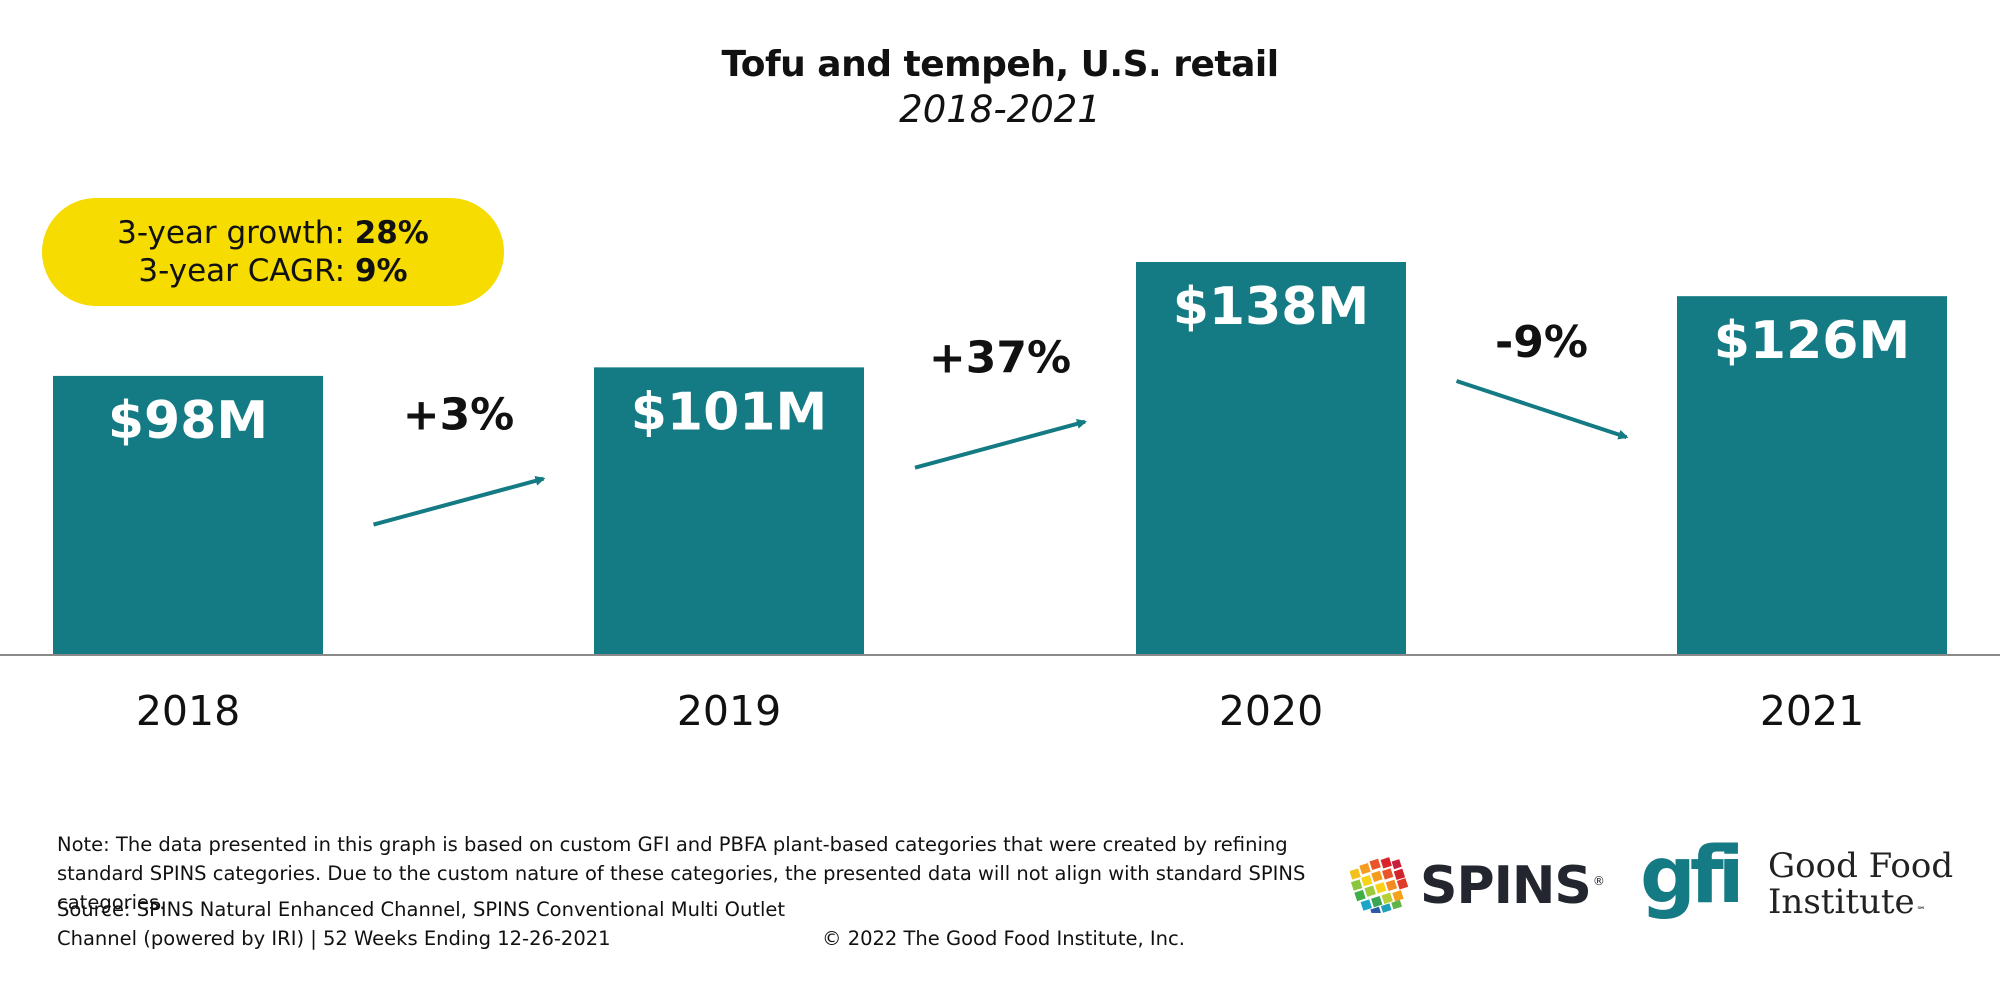  What do you see at coordinates (1841, 902) in the screenshot?
I see `gfi-line-2-text: Institute` at bounding box center [1841, 902].